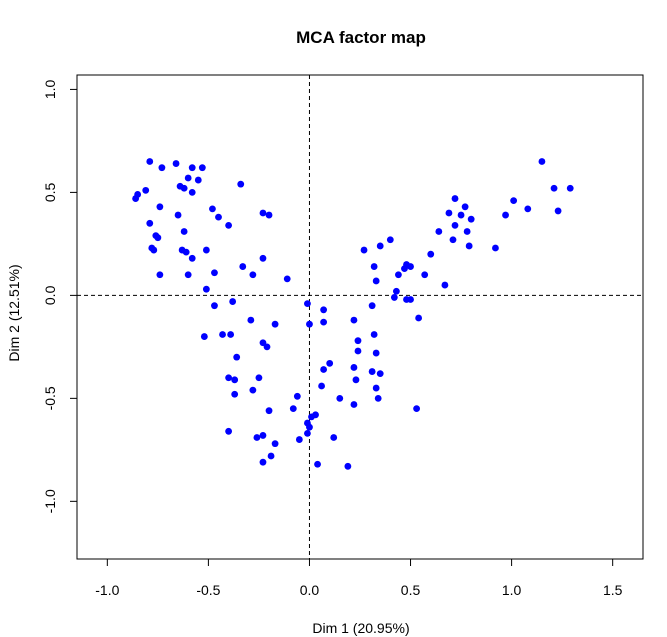 Image resolution: width=667 pixels, height=637 pixels. Describe the element at coordinates (107, 590) in the screenshot. I see `x-tick-label: -1.0` at that location.